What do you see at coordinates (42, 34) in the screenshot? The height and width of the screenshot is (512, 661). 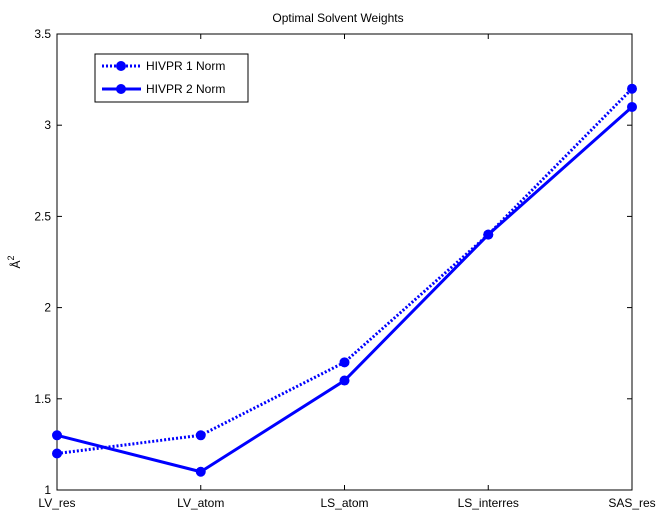 I see `y-tick-label: 3.5` at bounding box center [42, 34].